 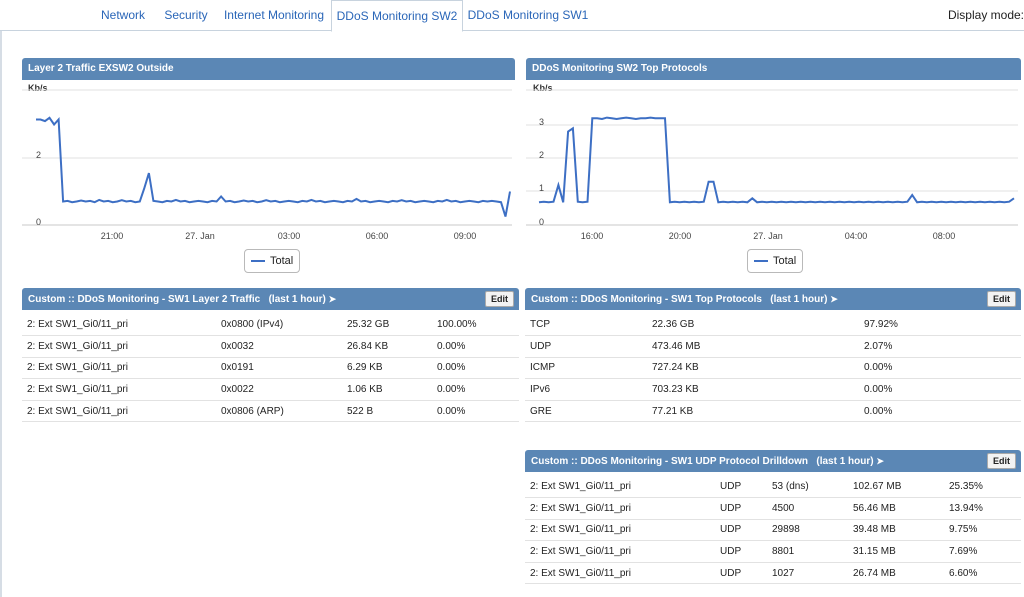 What do you see at coordinates (122, 15) in the screenshot?
I see `tab-network: Network` at bounding box center [122, 15].